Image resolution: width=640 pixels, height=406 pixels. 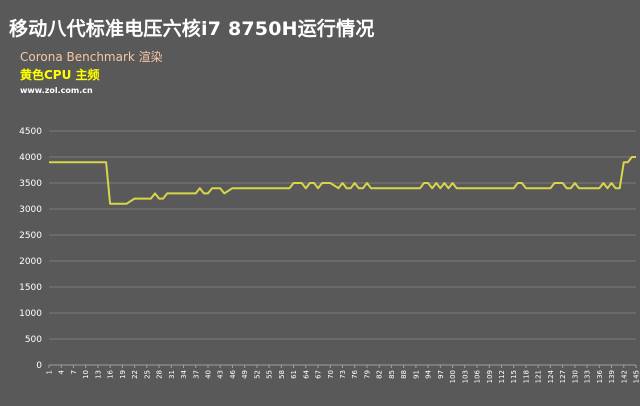 I want to click on y-tick-label: 3500, so click(x=30, y=184).